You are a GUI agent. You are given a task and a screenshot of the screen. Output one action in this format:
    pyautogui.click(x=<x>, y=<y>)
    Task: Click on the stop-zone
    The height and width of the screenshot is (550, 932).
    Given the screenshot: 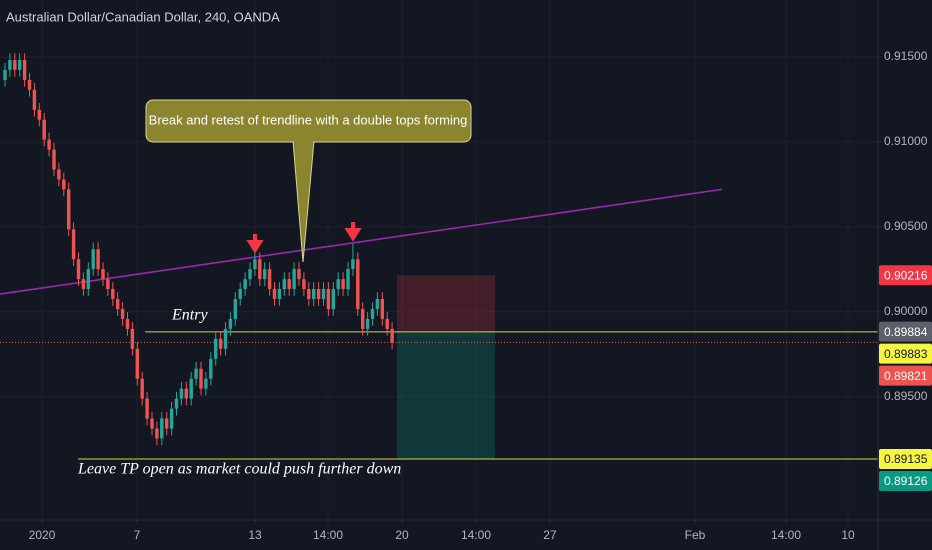 What is the action you would take?
    pyautogui.click(x=446, y=303)
    